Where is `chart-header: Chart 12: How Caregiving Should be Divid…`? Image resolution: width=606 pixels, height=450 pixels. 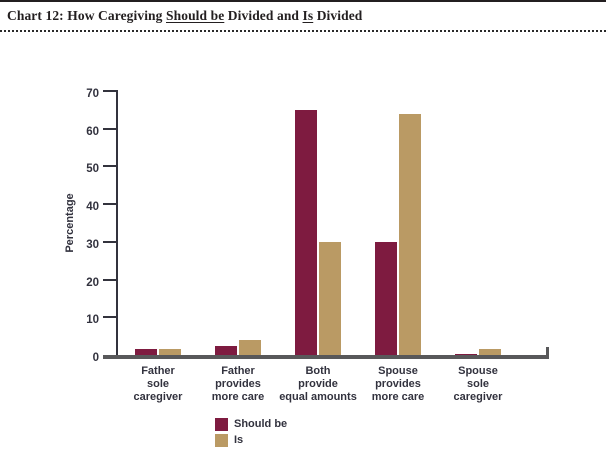 chart-header: Chart 12: How Caregiving Should be Divid… is located at coordinates (303, 16).